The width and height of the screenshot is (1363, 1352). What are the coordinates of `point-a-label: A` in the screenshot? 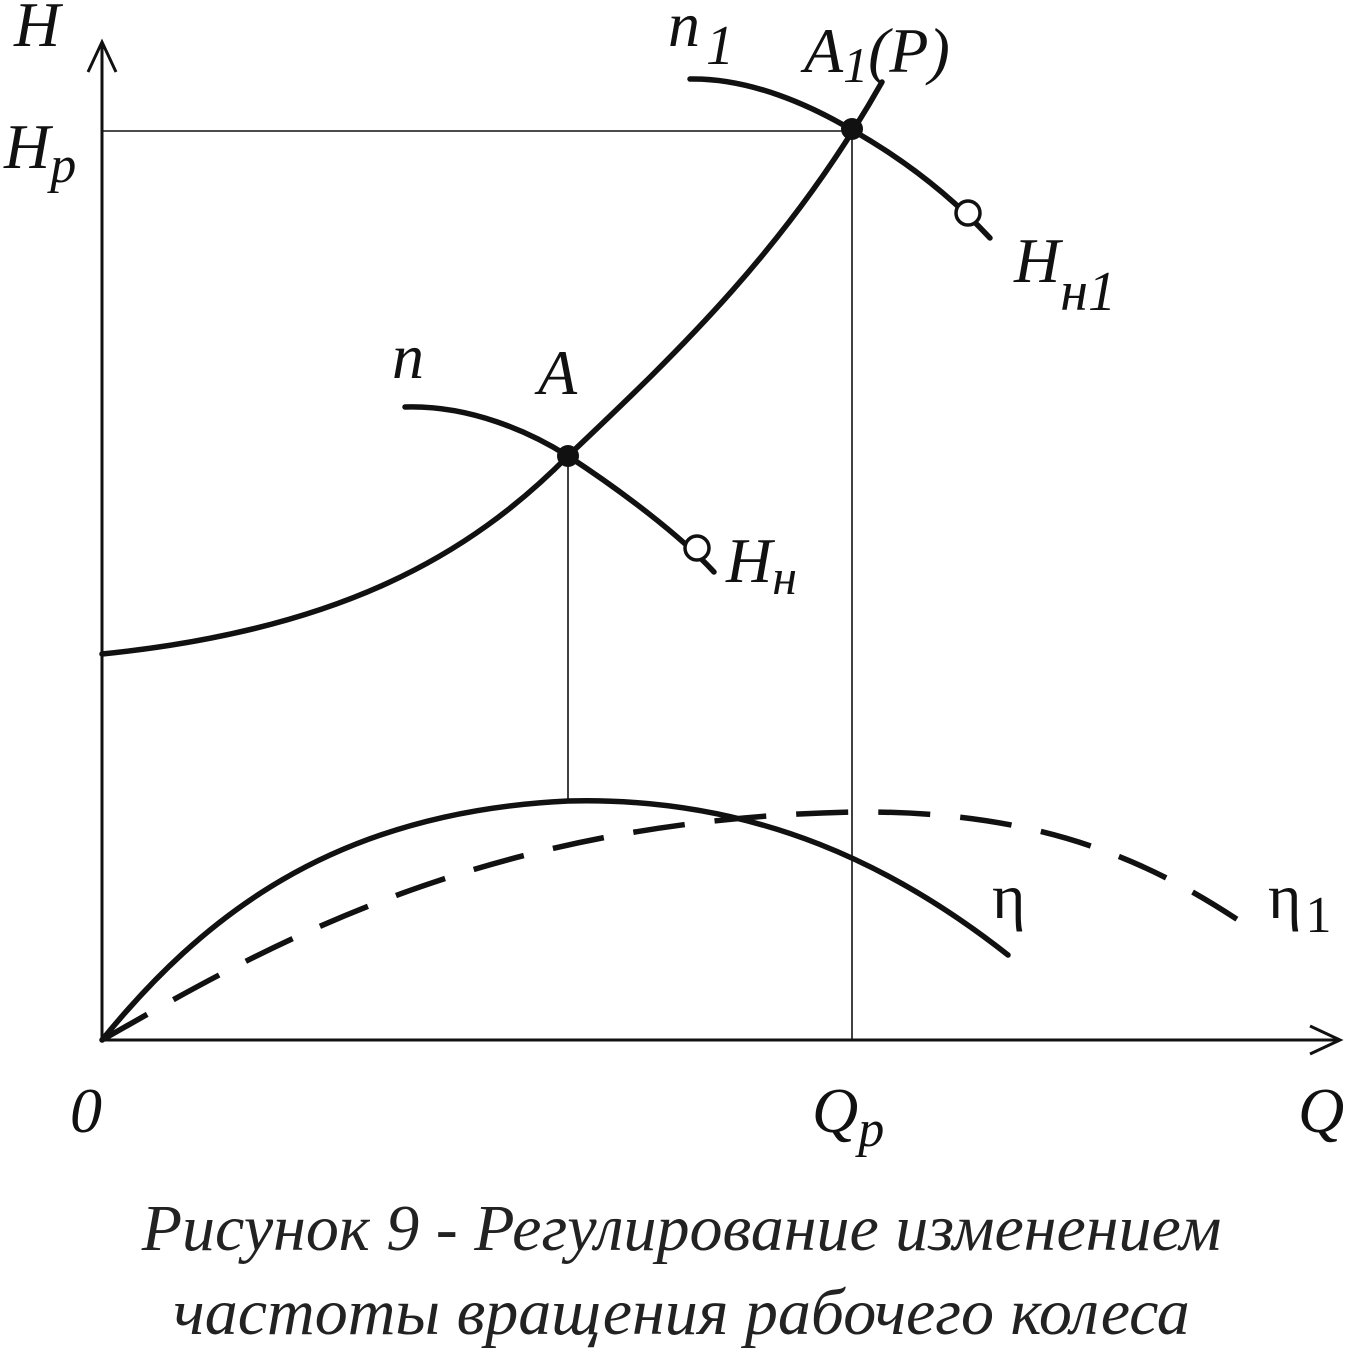 It's located at (556, 372).